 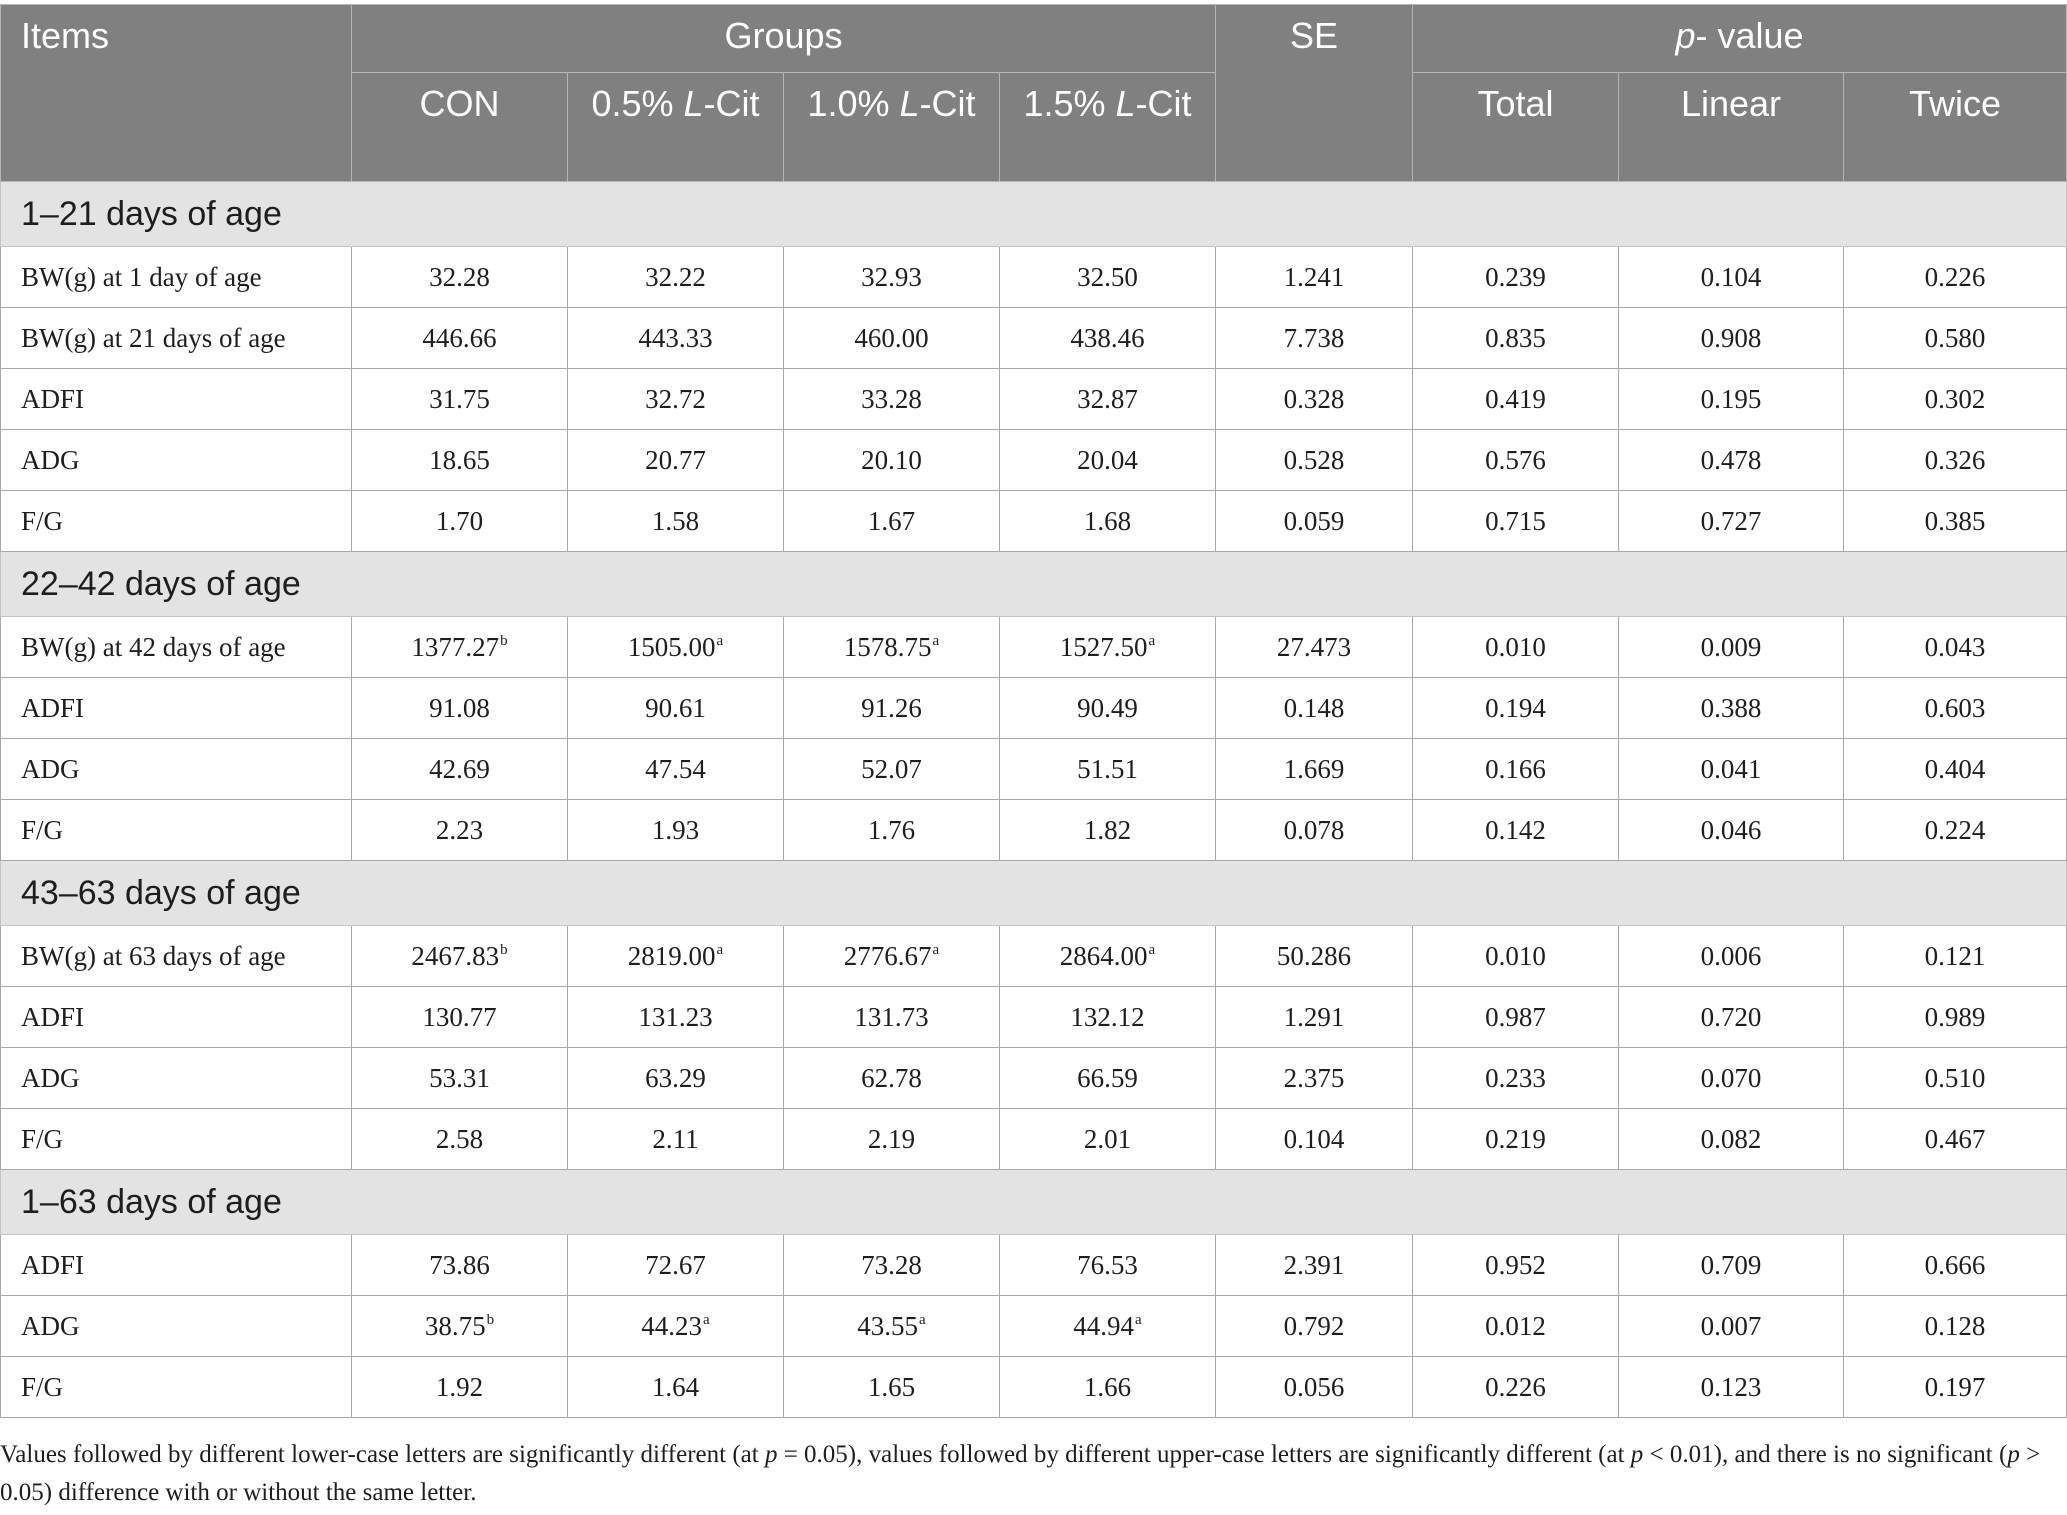 I want to click on cell-total: 0.233, so click(x=1515, y=1078).